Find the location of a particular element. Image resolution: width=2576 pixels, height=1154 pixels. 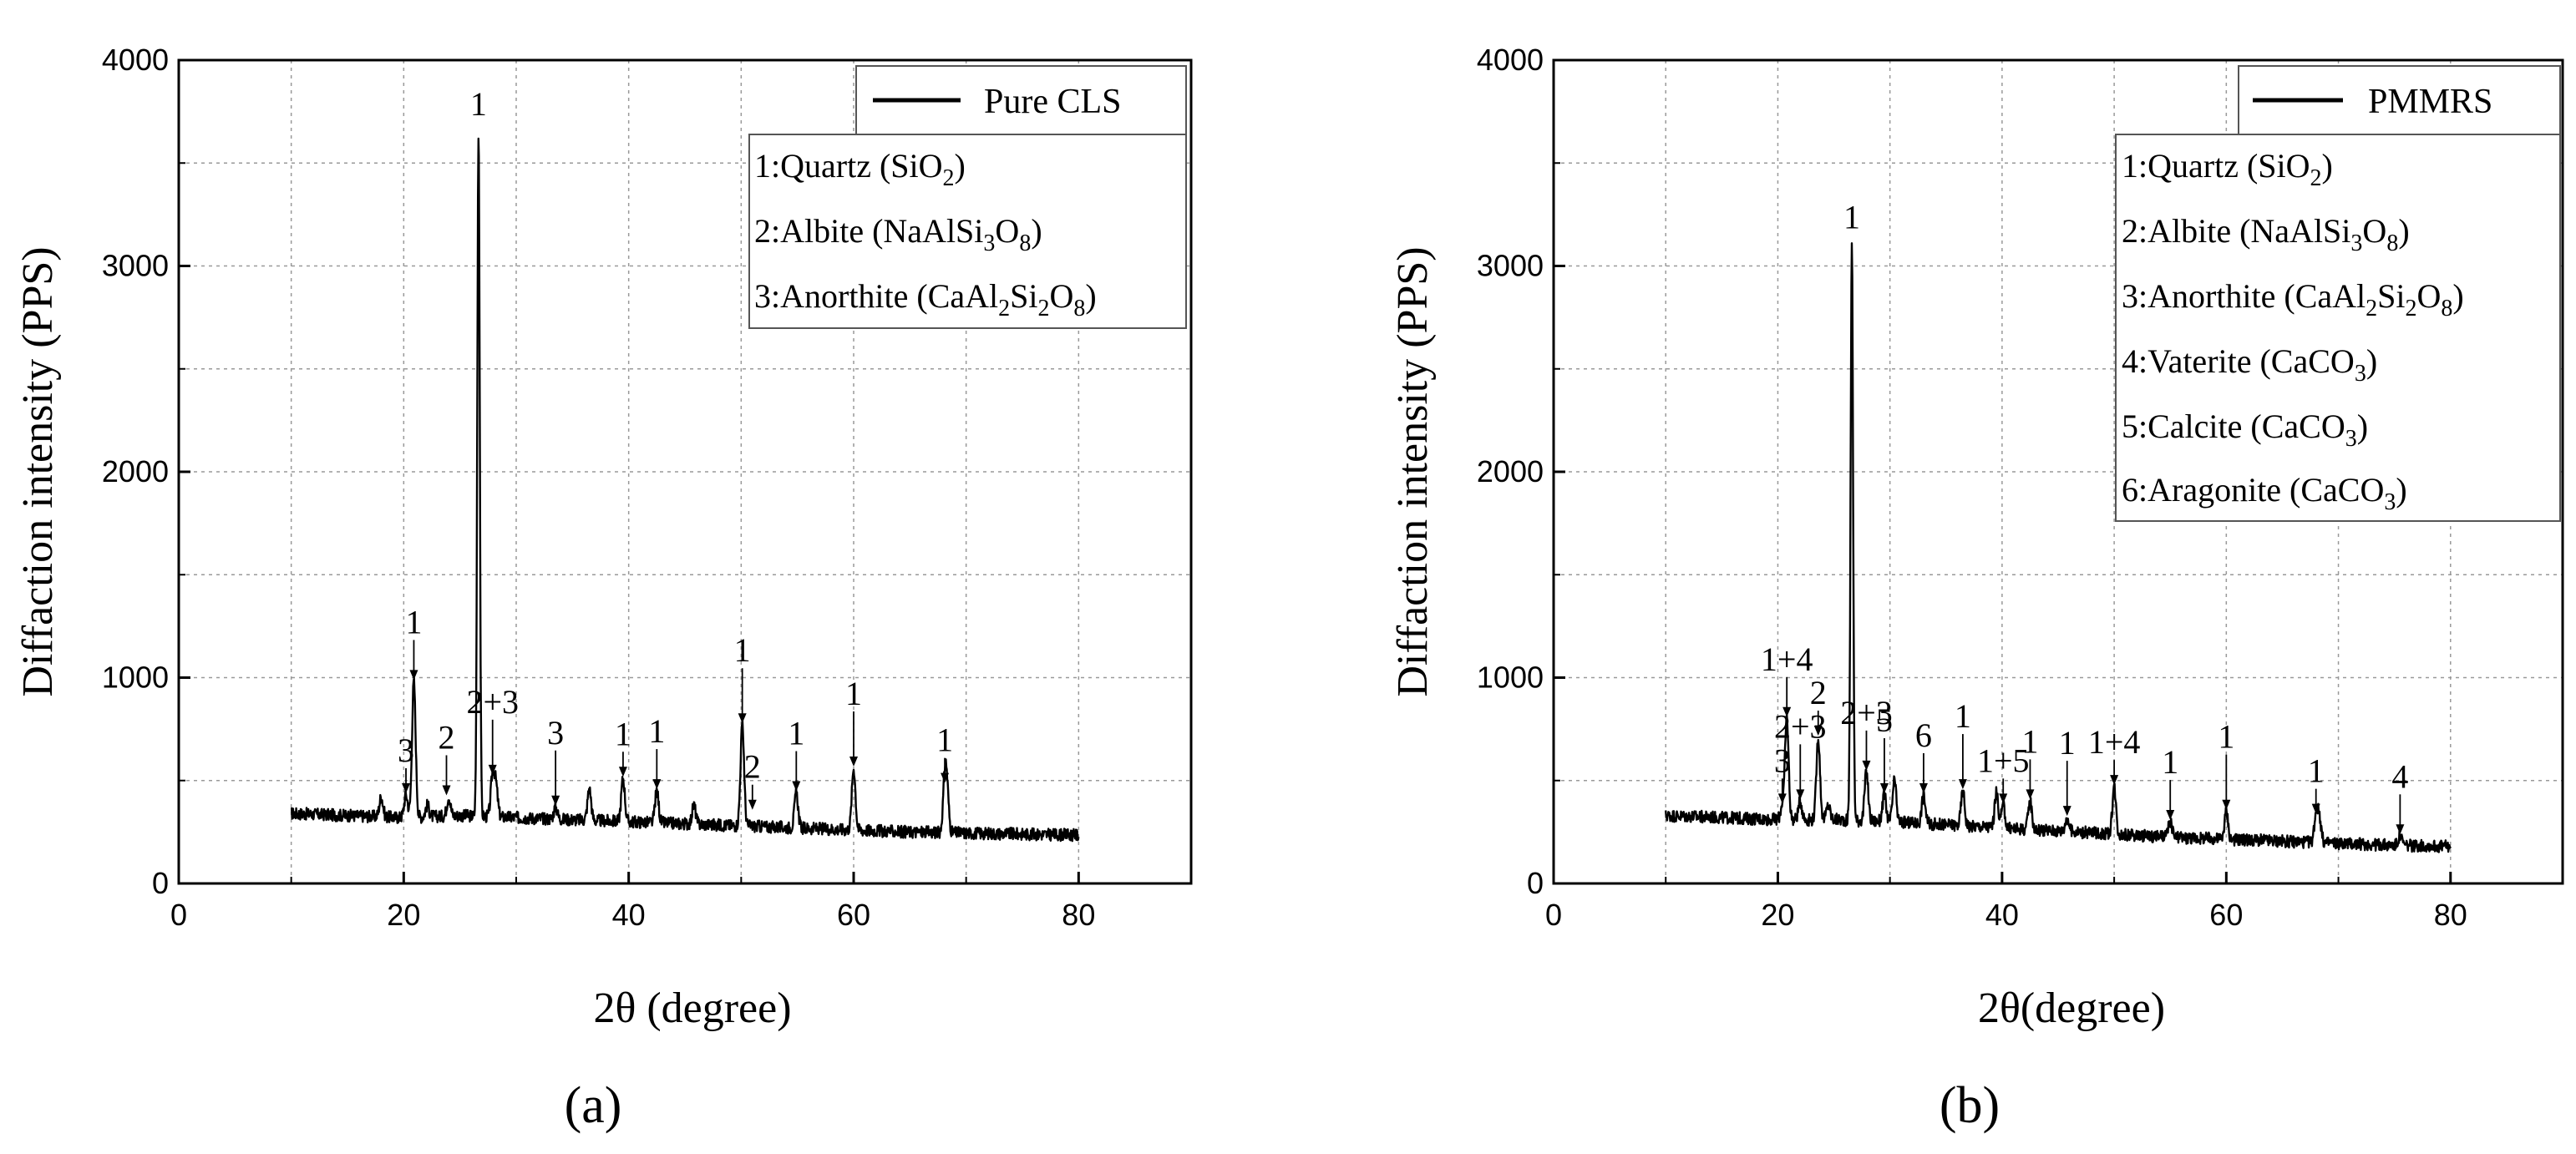

caption-a: (a) is located at coordinates (593, 1106).